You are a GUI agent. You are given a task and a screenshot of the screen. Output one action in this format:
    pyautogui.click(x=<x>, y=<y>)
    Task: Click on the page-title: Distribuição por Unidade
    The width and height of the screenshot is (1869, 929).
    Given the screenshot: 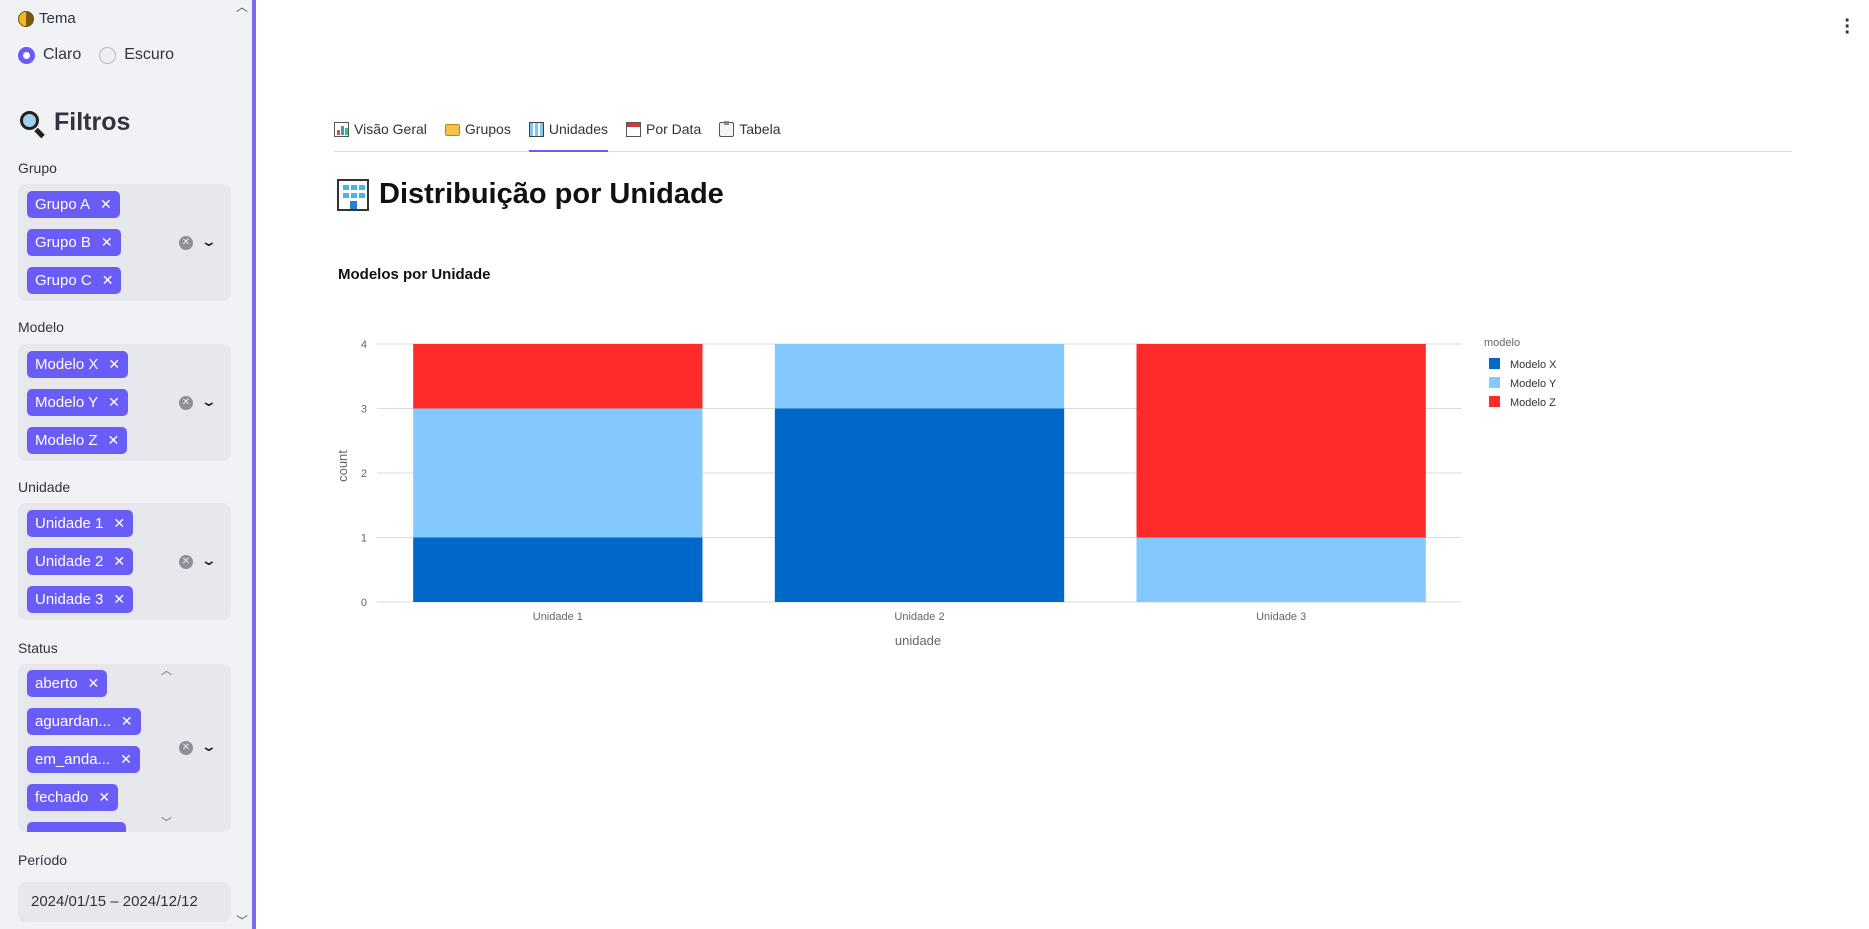 What is the action you would take?
    pyautogui.click(x=530, y=194)
    